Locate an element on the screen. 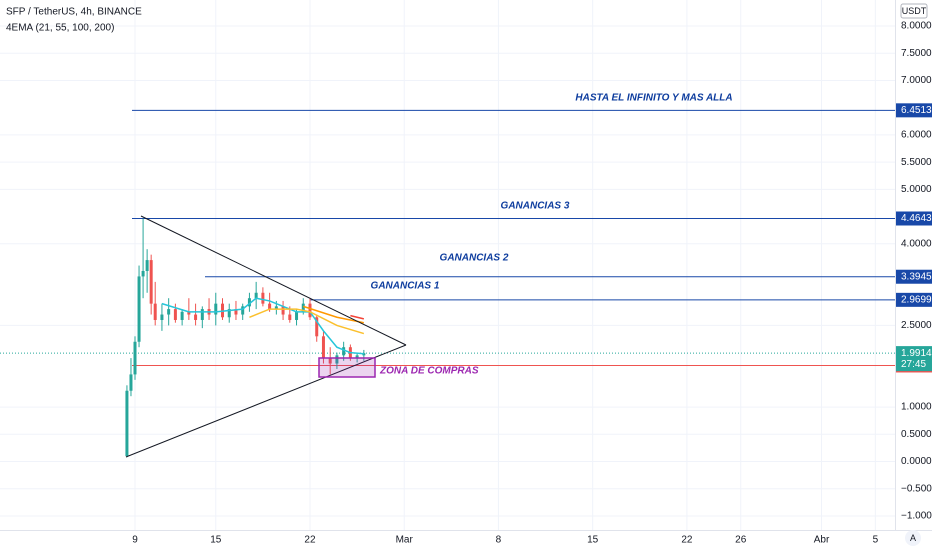 The image size is (932, 550). buy-zone-box is located at coordinates (347, 367).